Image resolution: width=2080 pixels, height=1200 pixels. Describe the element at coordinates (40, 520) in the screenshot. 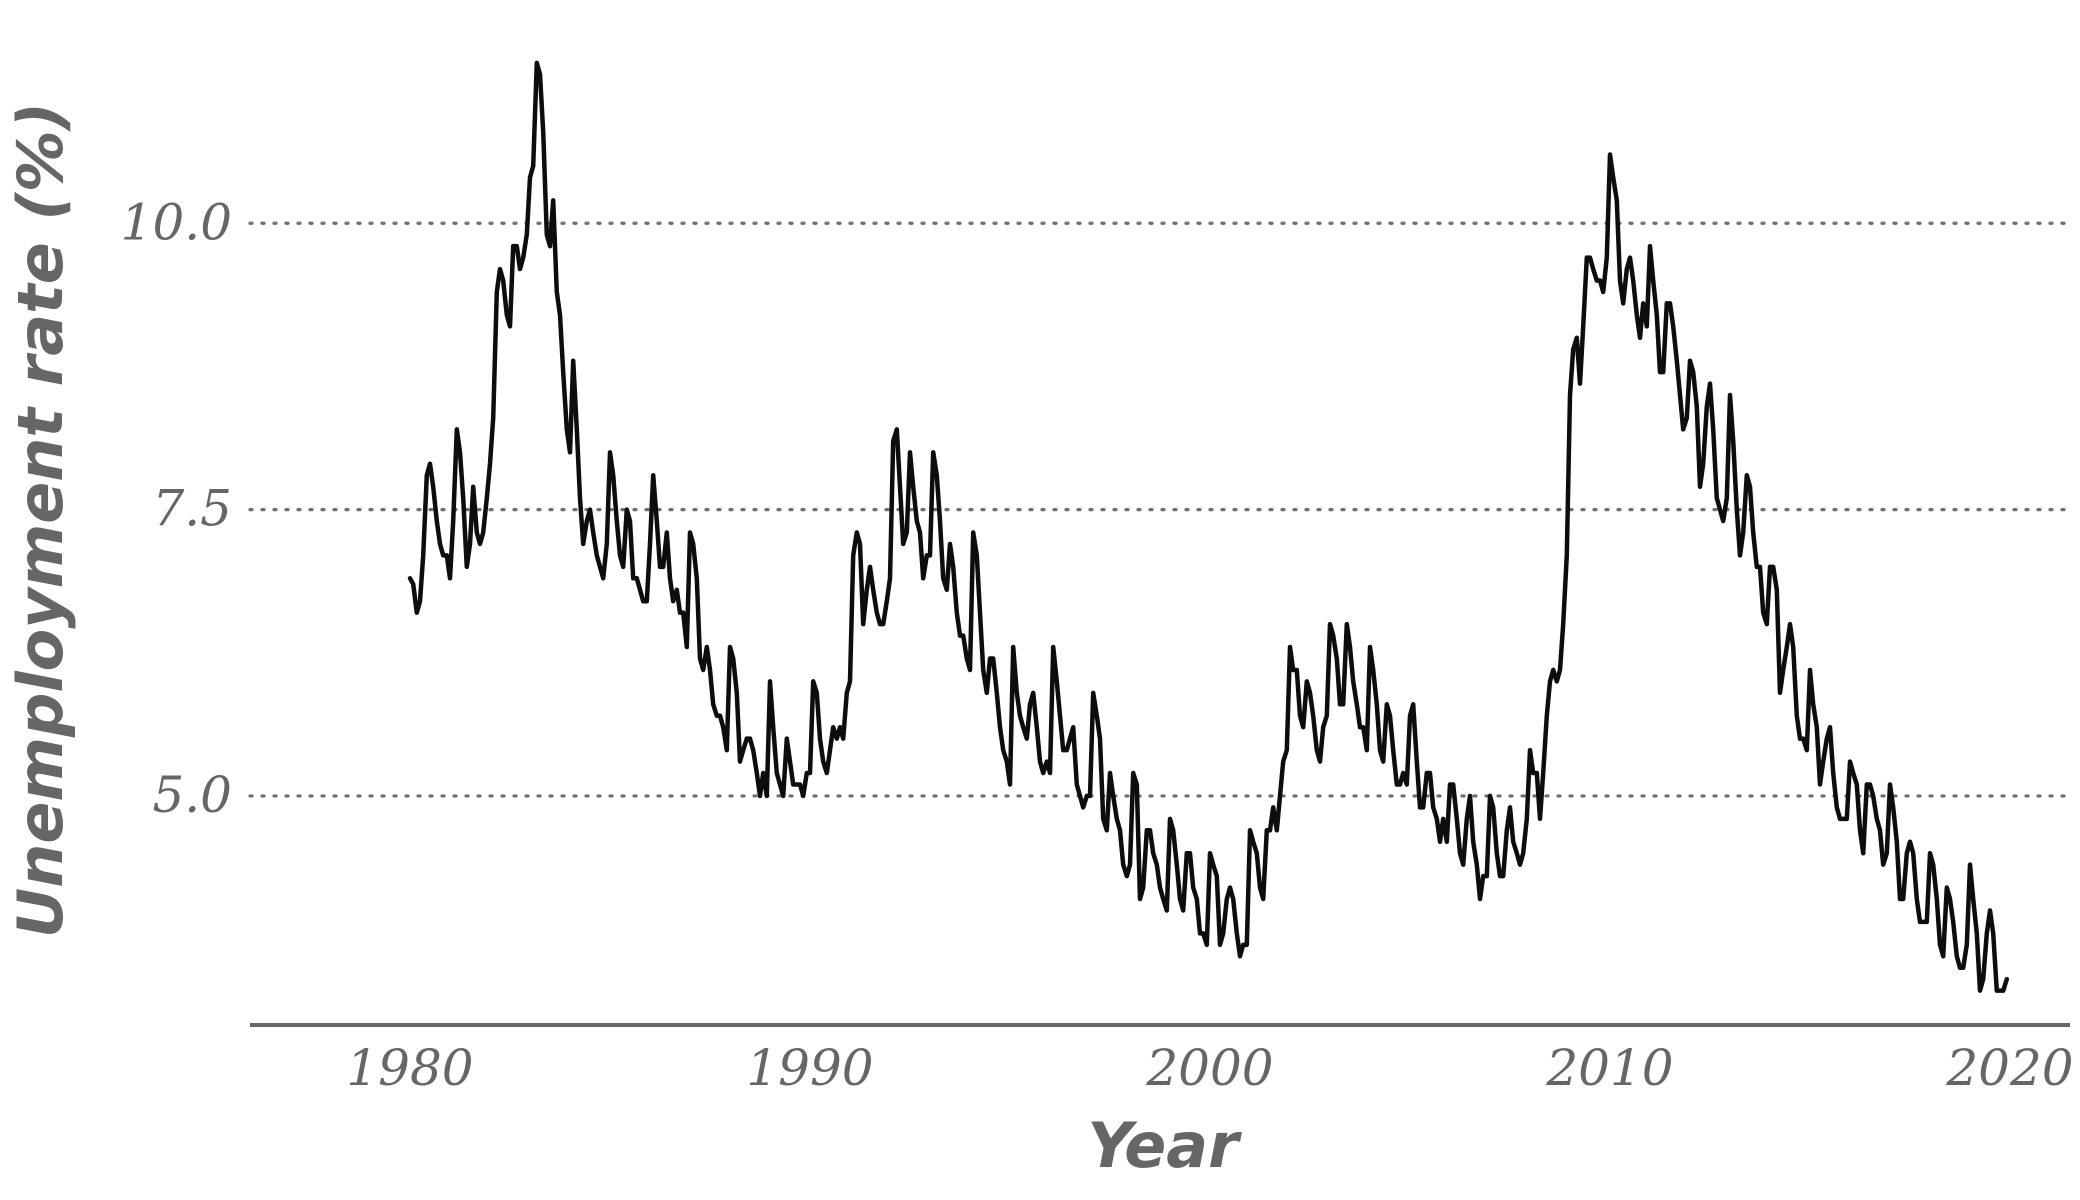

I see `y-axis-title: Unemployment rate (%)` at that location.